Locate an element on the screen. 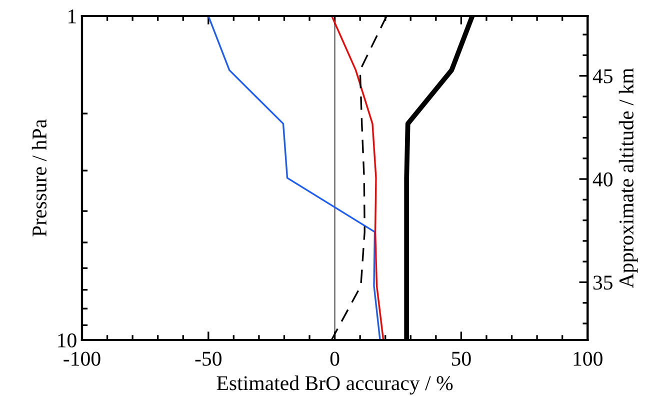  y-axis-title: Pressure / hPa is located at coordinates (39, 177).